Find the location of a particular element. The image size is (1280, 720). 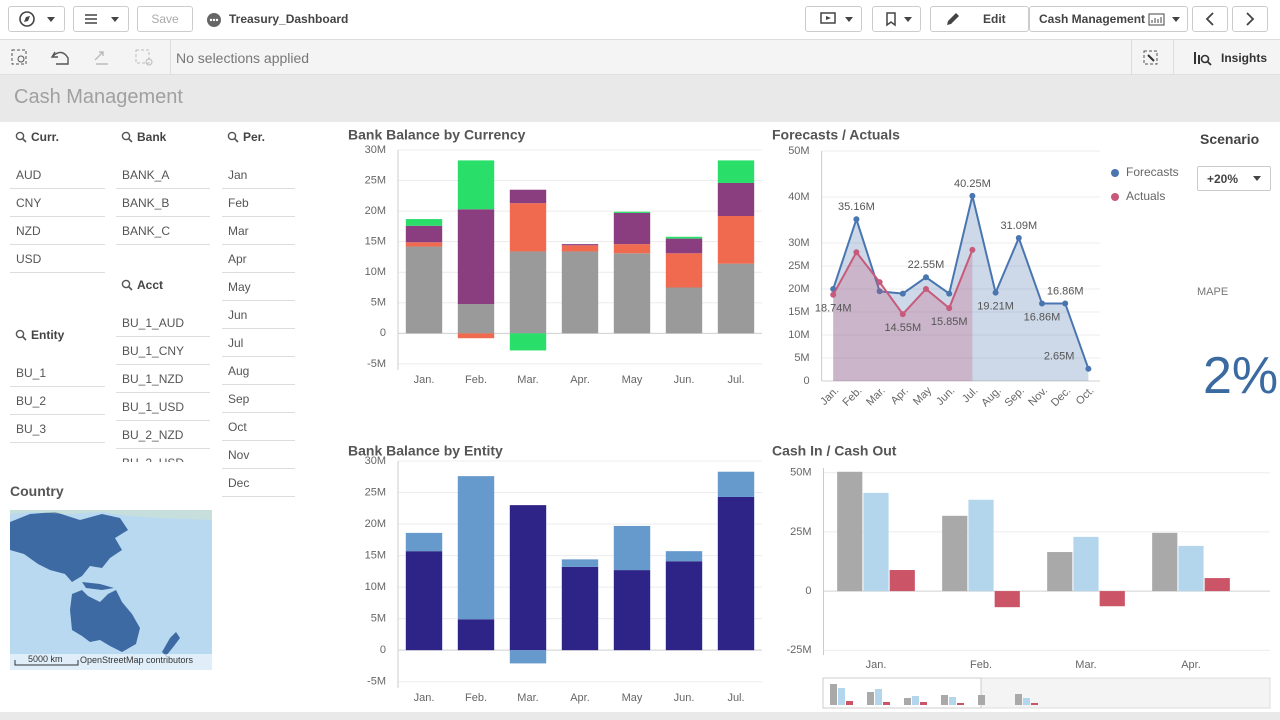

value-label: 15.85M is located at coordinates (949, 322).